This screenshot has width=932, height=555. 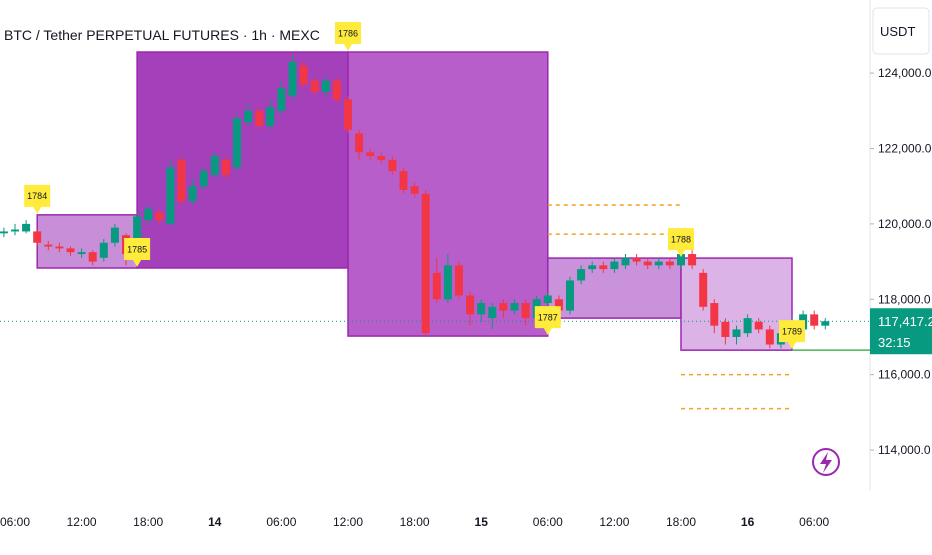 What do you see at coordinates (37, 196) in the screenshot?
I see `zone-tag-label: 1784` at bounding box center [37, 196].